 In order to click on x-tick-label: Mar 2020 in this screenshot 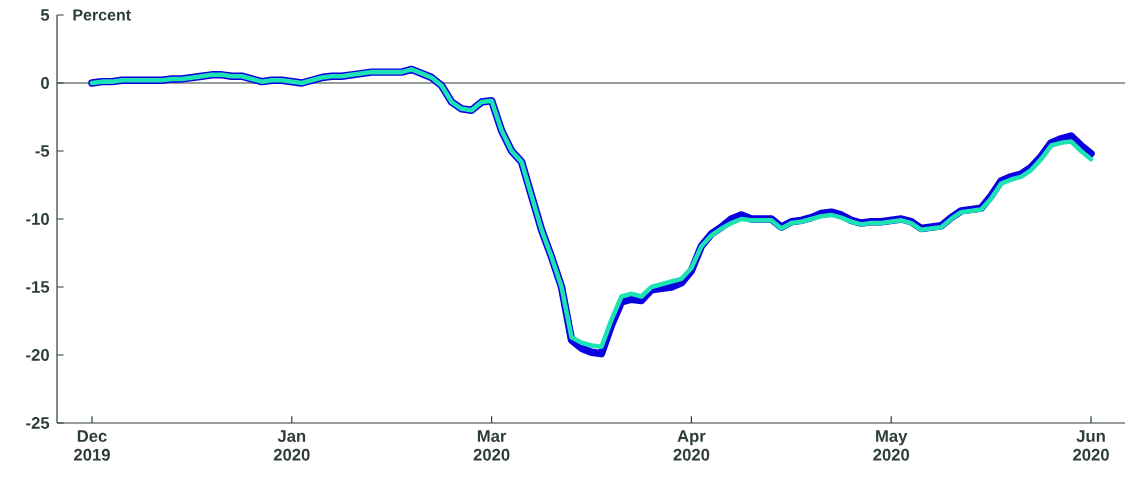, I will do `click(491, 445)`.